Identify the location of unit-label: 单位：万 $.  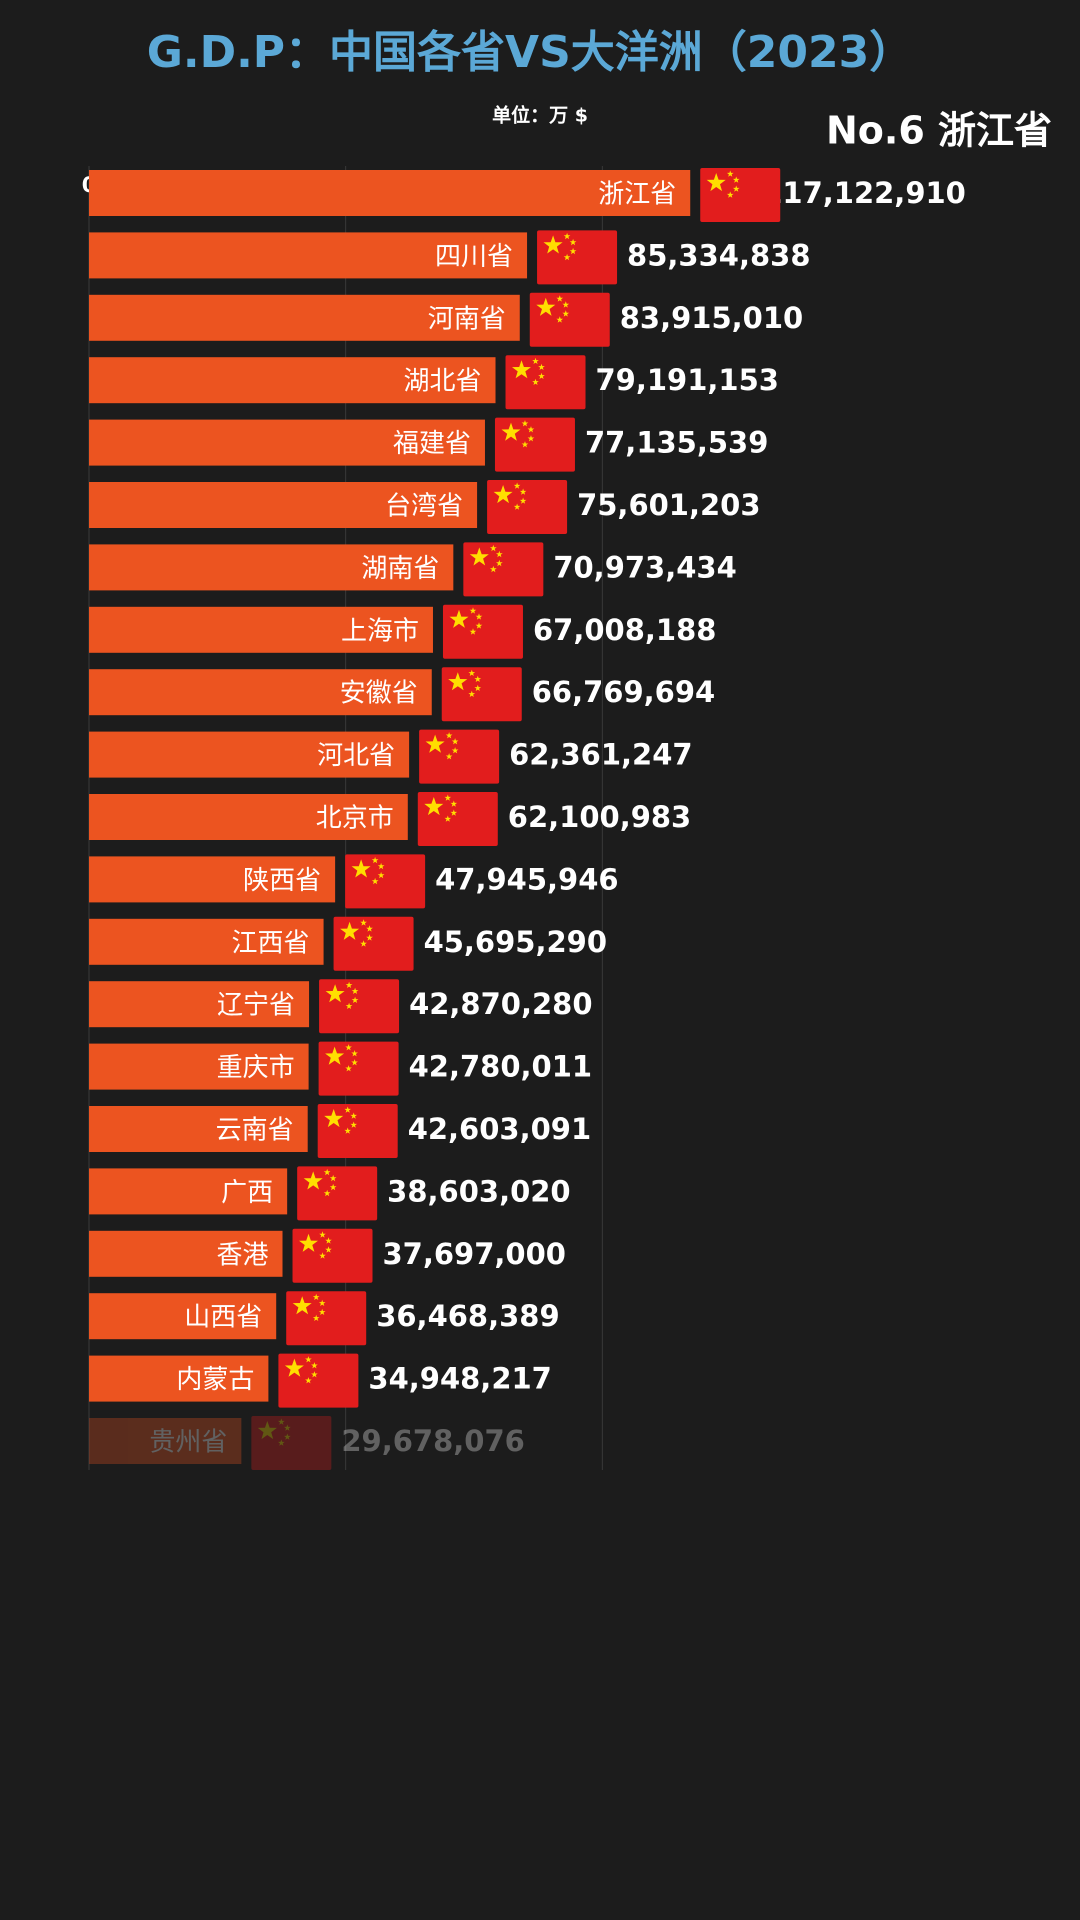
(540, 115).